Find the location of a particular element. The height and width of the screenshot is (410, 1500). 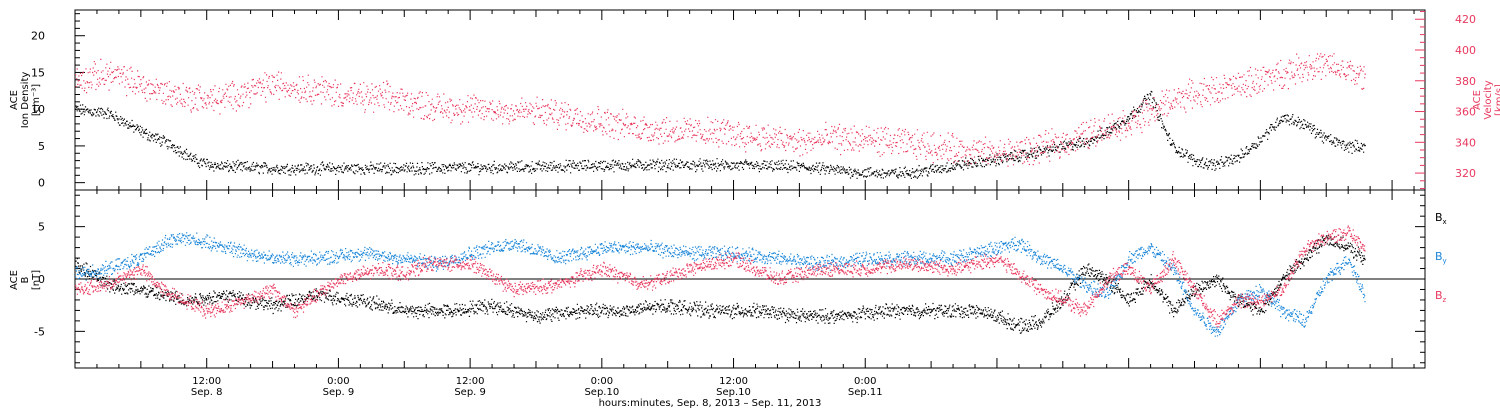

y-tick-label-density: 20 is located at coordinates (38, 36).